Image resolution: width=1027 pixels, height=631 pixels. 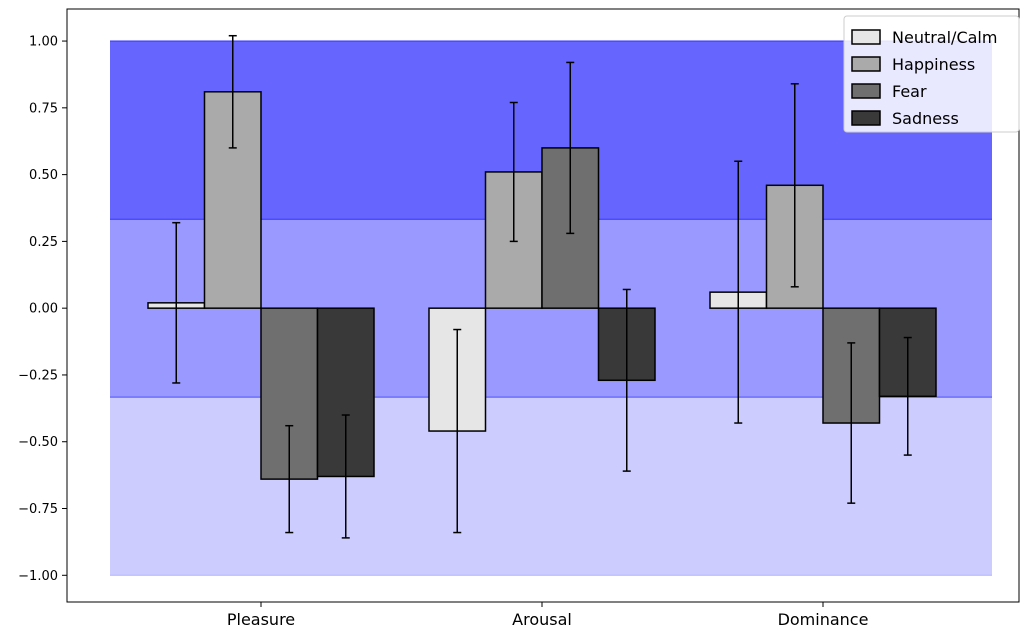 What do you see at coordinates (43, 42) in the screenshot?
I see `y-tick-label: 1.00` at bounding box center [43, 42].